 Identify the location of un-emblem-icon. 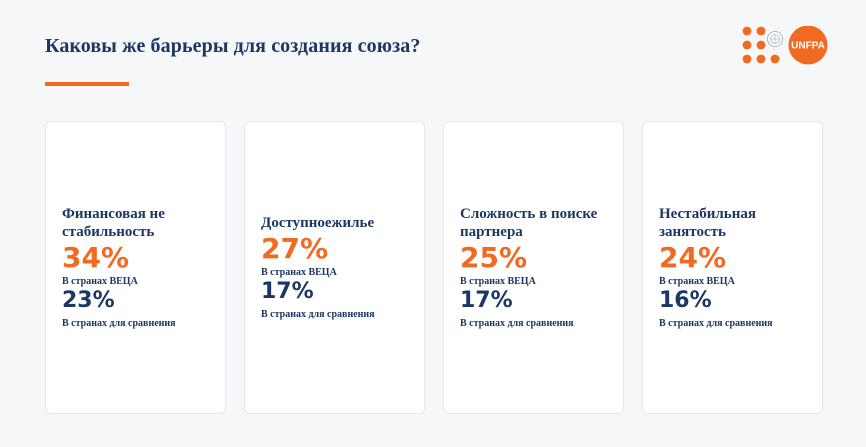
(775, 39).